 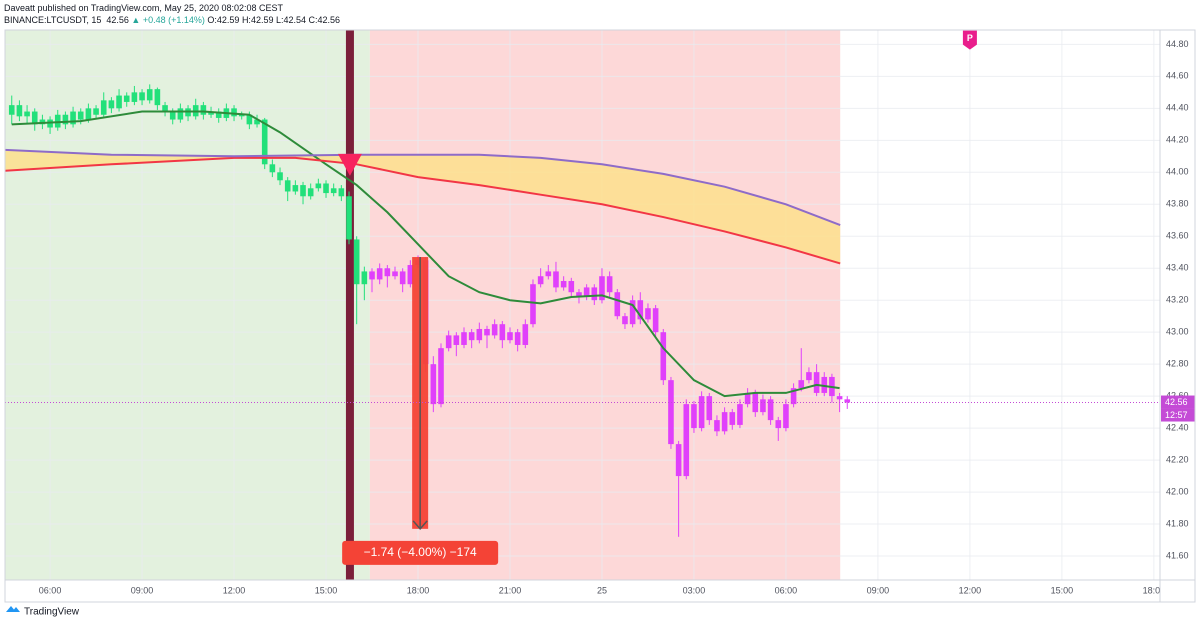 I want to click on signal-marker, so click(x=349, y=164).